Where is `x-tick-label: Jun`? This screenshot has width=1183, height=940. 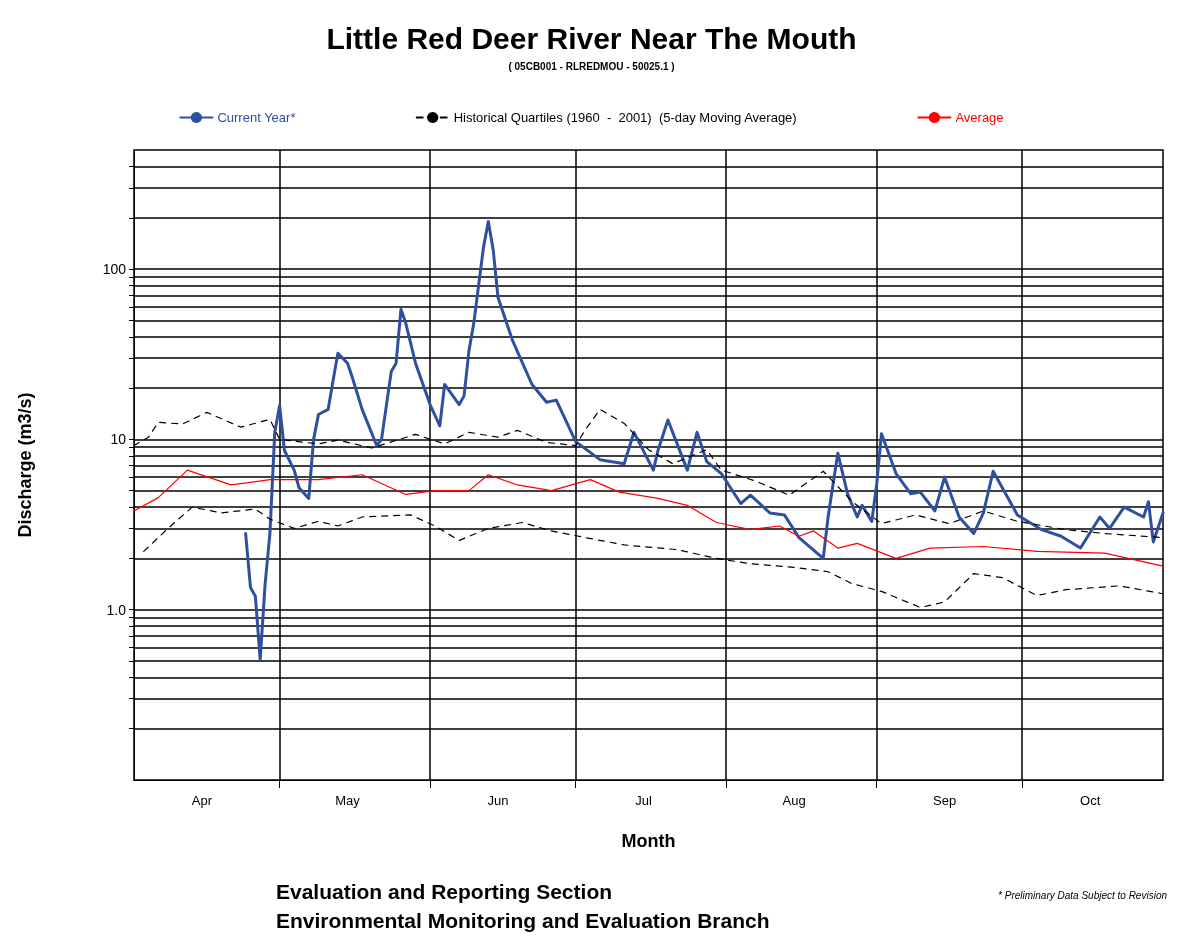
x-tick-label: Jun is located at coordinates (498, 800).